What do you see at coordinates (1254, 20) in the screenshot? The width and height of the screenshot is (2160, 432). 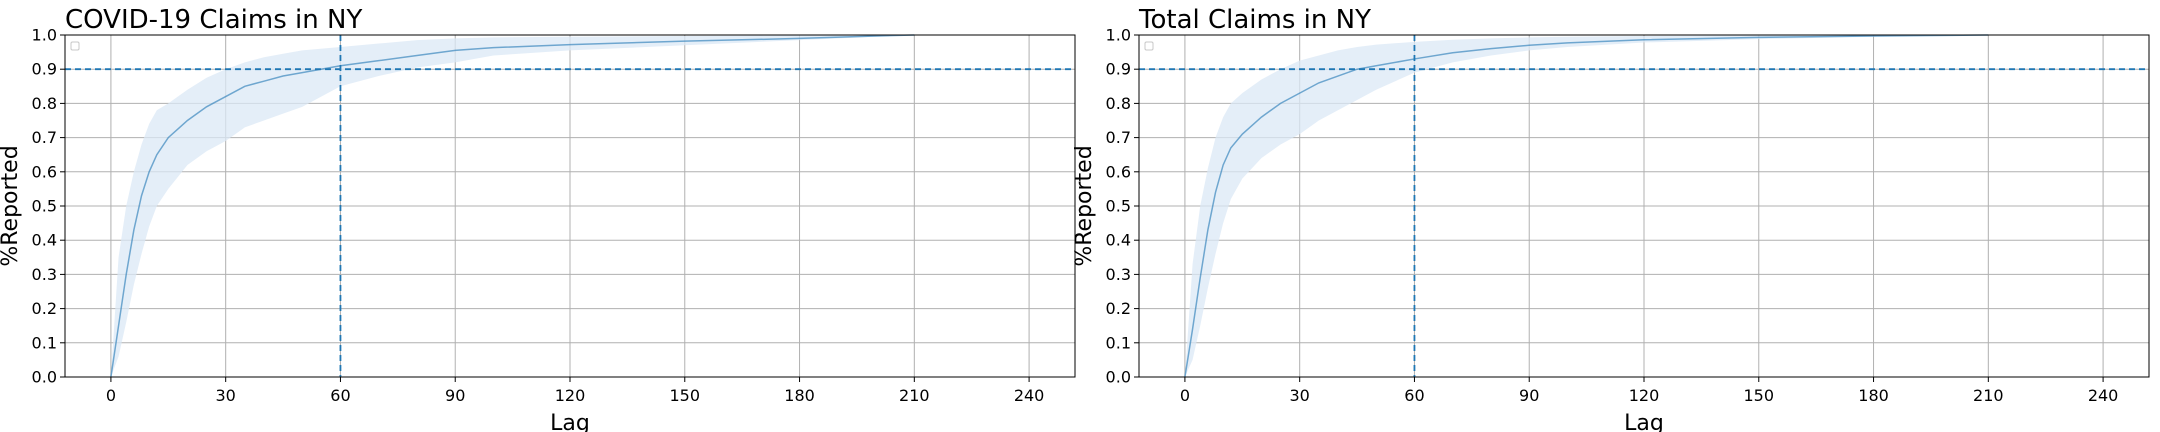 I see `chart-title: Total Claims in NY` at bounding box center [1254, 20].